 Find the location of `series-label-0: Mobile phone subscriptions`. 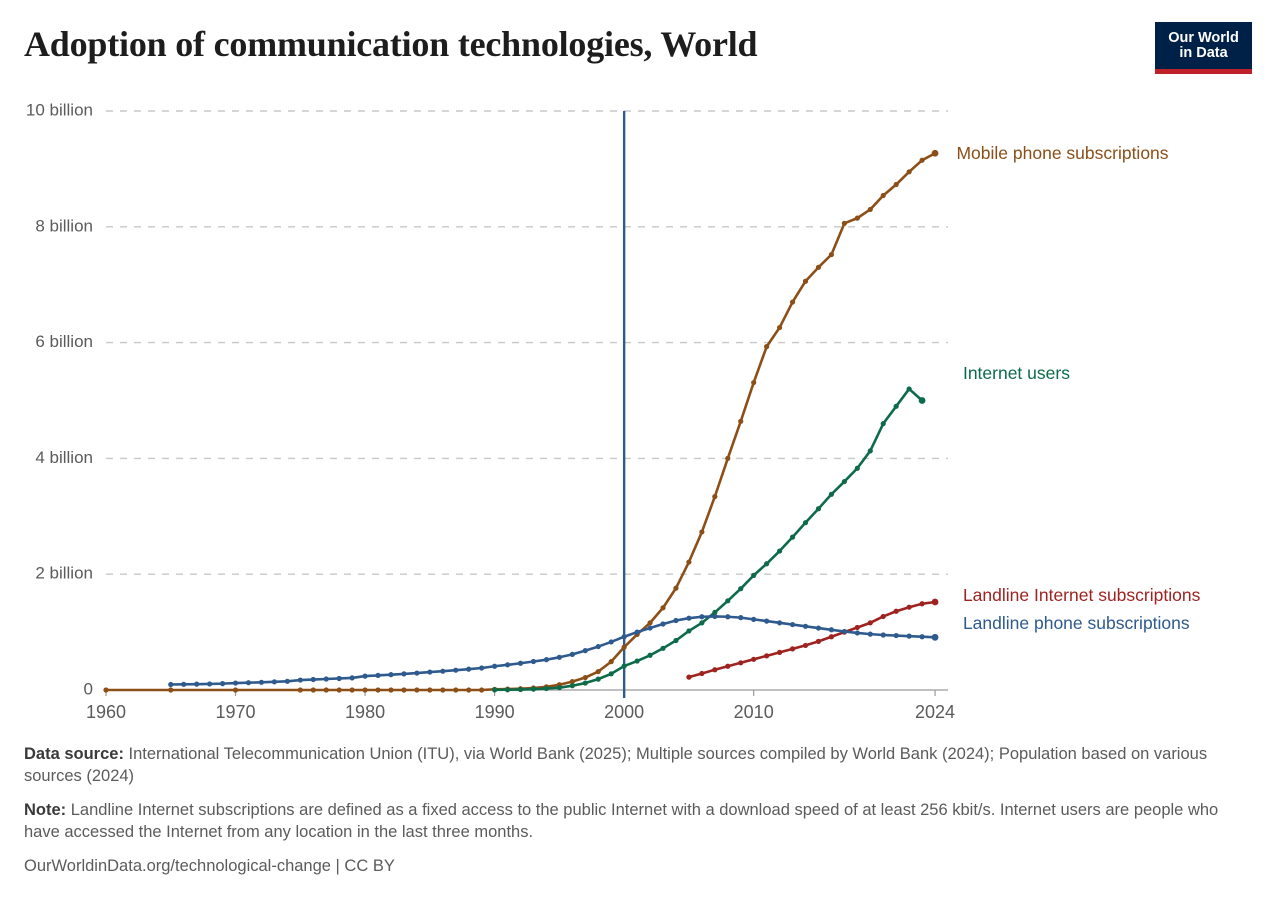

series-label-0: Mobile phone subscriptions is located at coordinates (1062, 153).